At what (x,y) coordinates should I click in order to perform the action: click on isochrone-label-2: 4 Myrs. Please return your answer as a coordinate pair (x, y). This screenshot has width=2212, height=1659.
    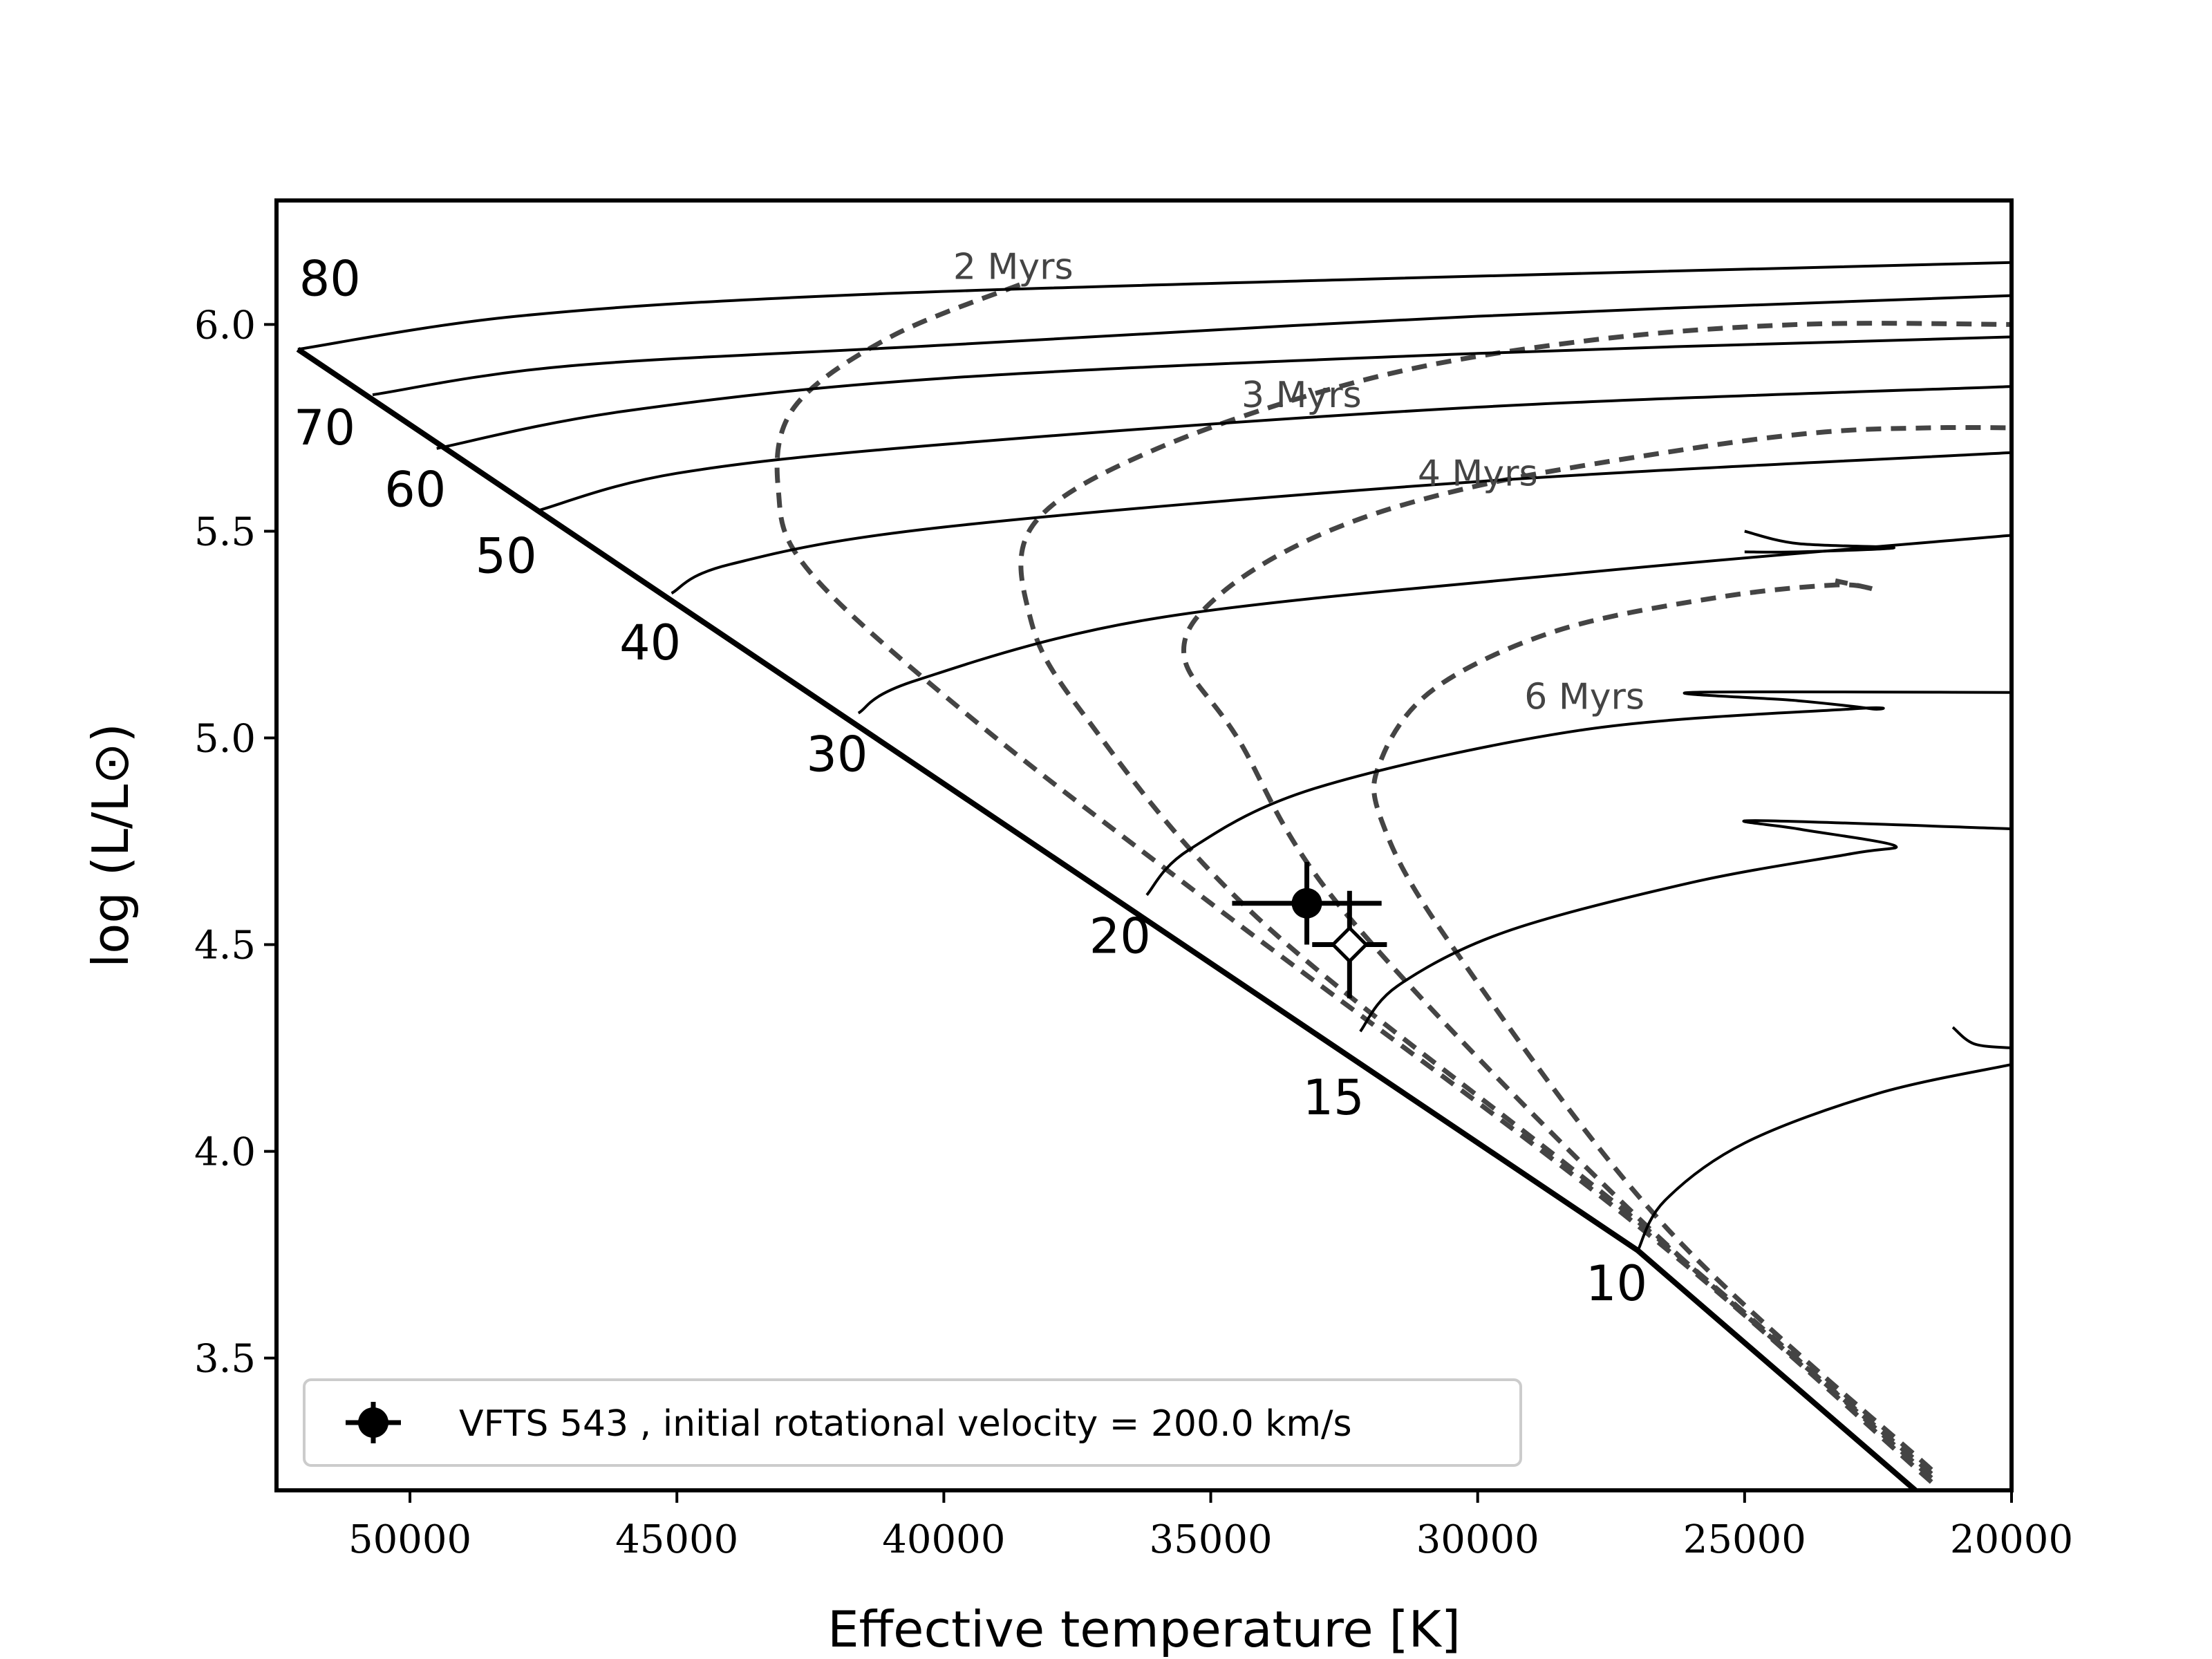
    Looking at the image, I should click on (1478, 474).